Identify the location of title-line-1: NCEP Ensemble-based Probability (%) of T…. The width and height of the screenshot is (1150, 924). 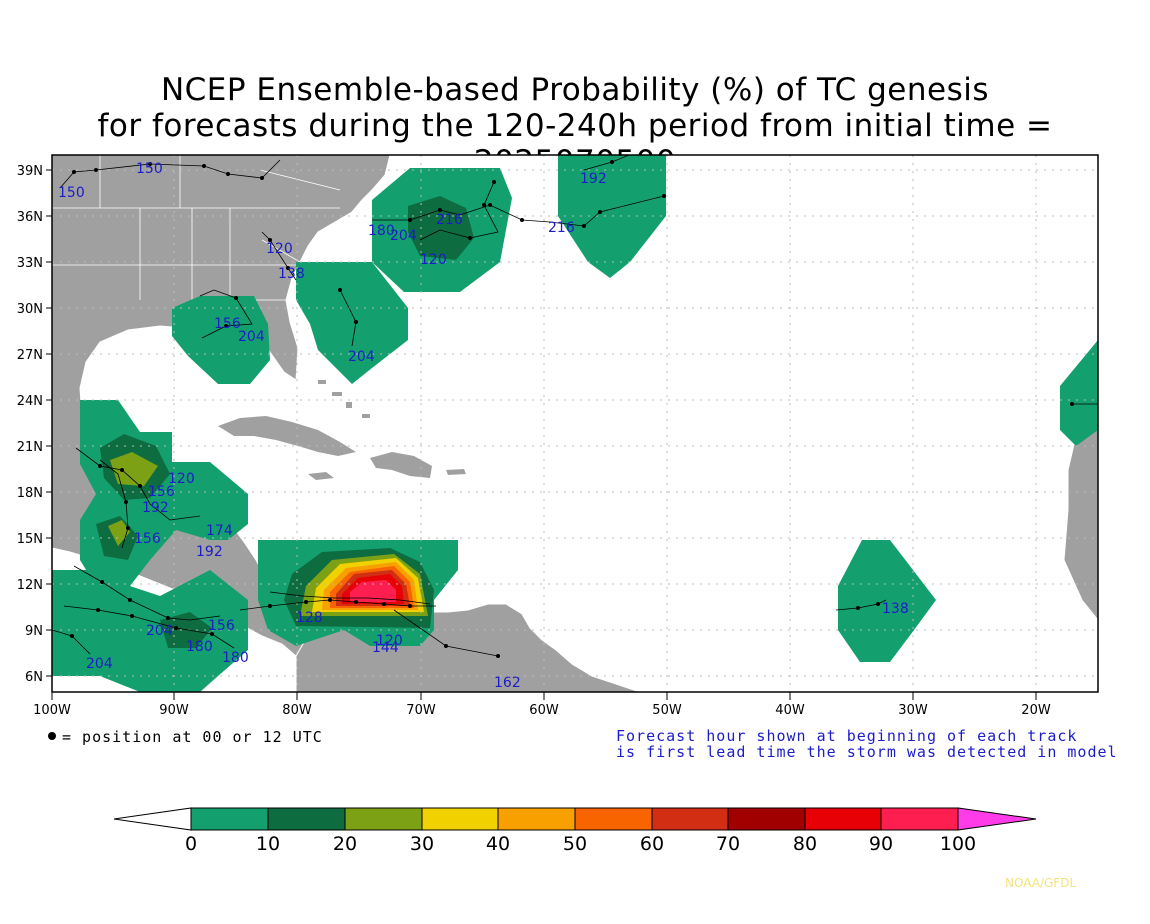
(575, 90).